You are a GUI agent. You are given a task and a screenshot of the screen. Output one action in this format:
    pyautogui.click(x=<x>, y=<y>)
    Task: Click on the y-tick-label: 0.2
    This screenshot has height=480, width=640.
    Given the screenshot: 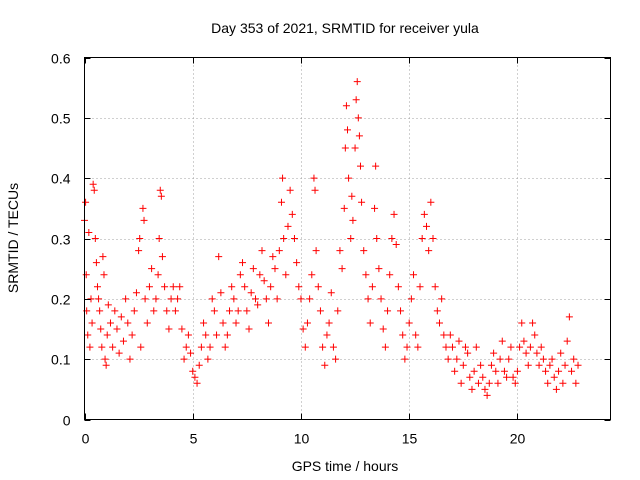 What is the action you would take?
    pyautogui.click(x=61, y=300)
    